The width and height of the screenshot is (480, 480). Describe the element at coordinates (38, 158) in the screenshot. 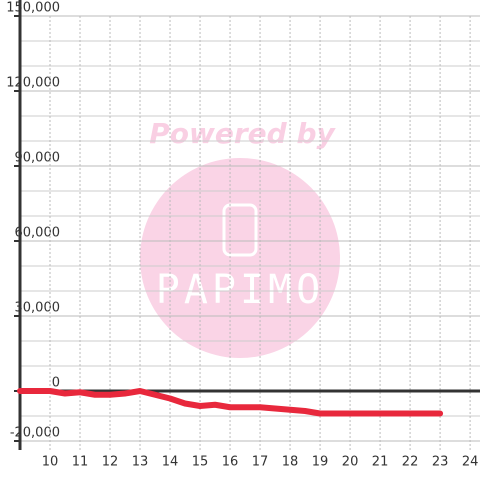

I see `y-tick-label: 90,000` at that location.